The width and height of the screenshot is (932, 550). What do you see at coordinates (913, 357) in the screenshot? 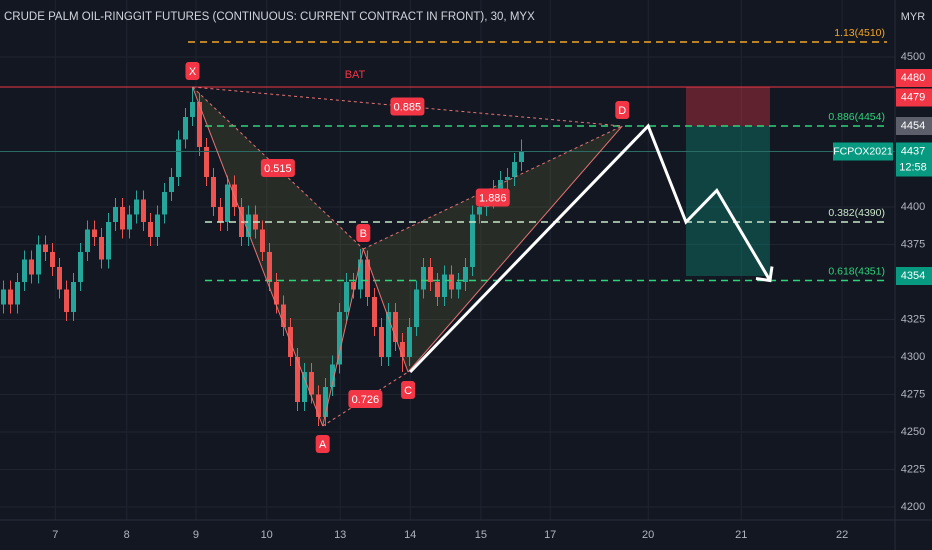
I see `y-tick-label: 4300` at bounding box center [913, 357].